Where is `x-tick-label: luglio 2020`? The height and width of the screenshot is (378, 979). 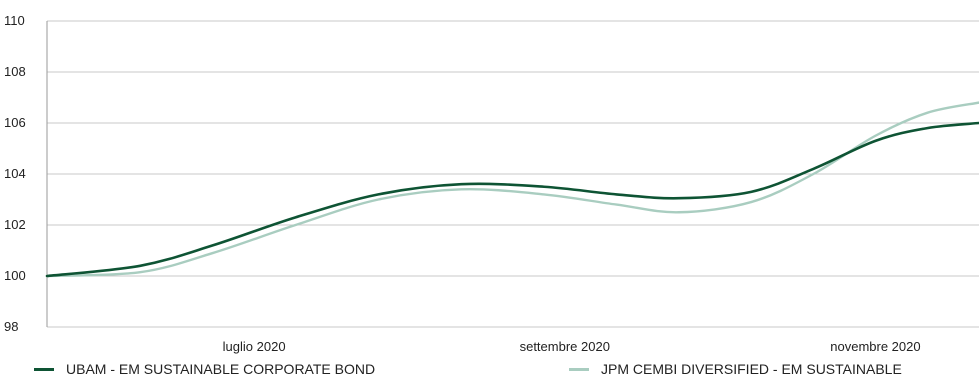 x-tick-label: luglio 2020 is located at coordinates (254, 346).